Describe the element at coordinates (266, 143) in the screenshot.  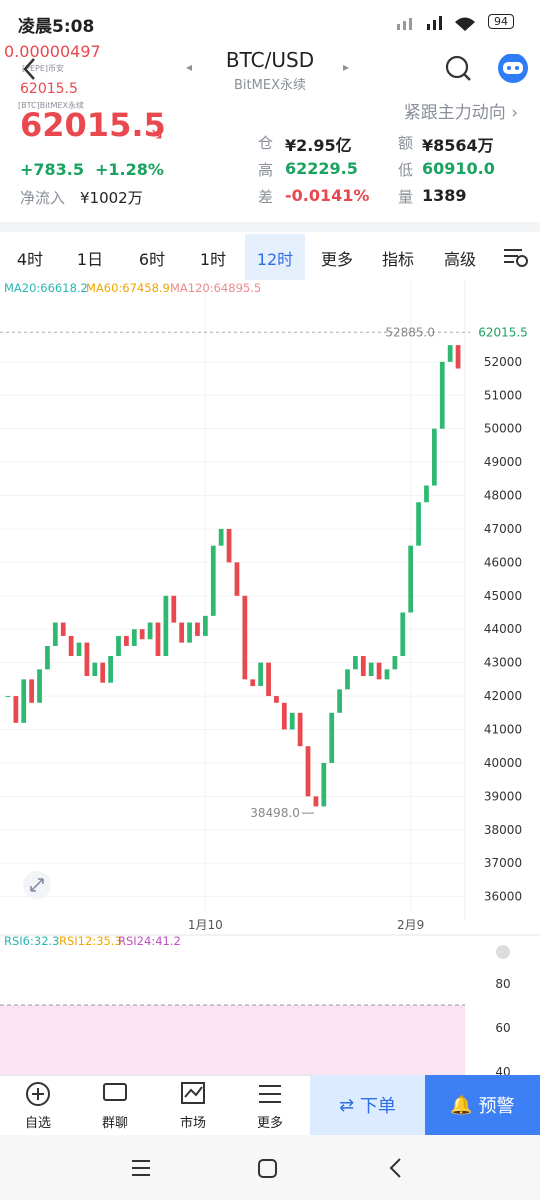
I see `stat-label: 仓` at that location.